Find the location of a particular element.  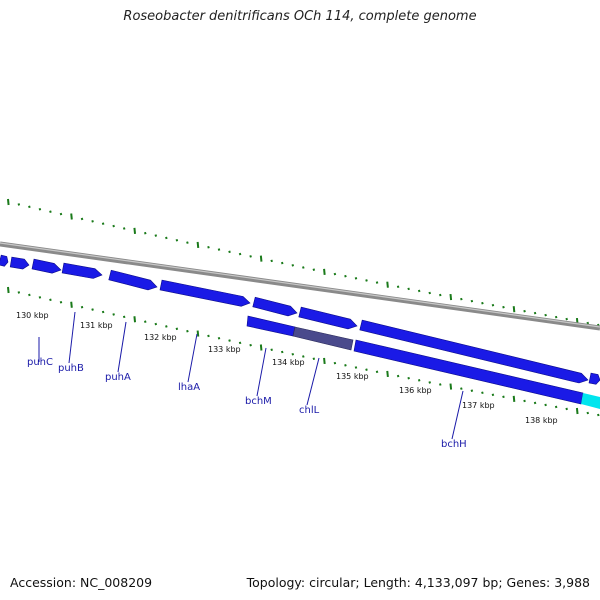

kbp-tick-label: 135 kbp is located at coordinates (352, 376).